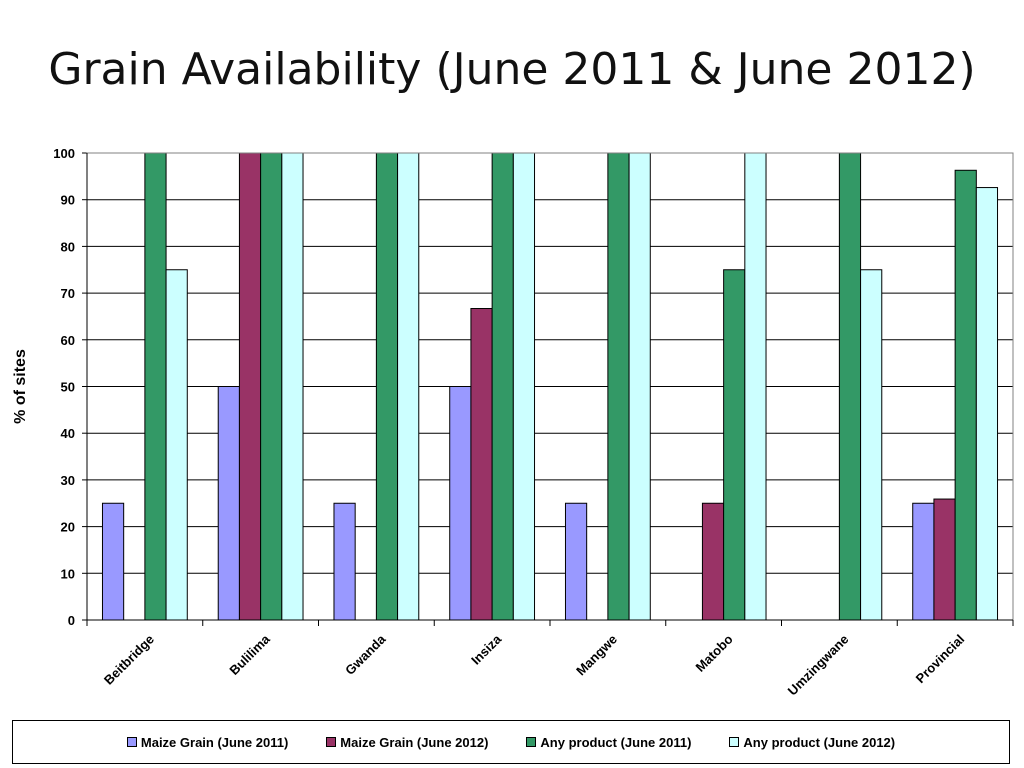  What do you see at coordinates (68, 480) in the screenshot?
I see `y-tick-label: 30` at bounding box center [68, 480].